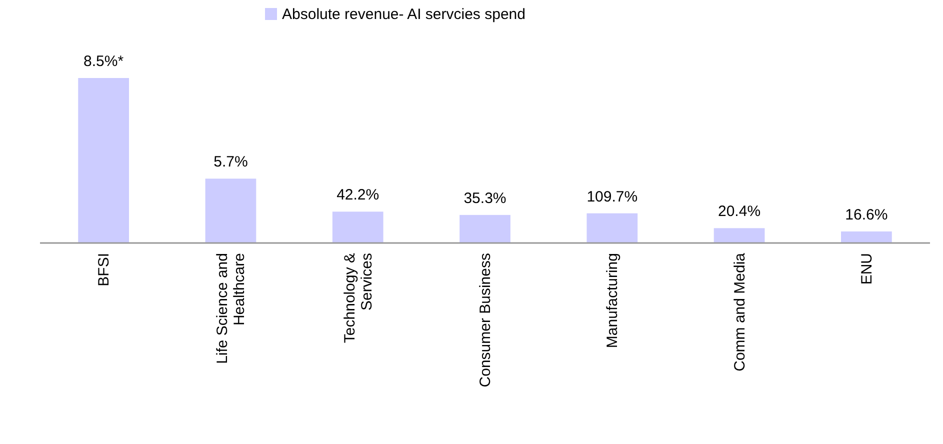 The image size is (943, 444). What do you see at coordinates (867, 269) in the screenshot?
I see `x-tick-label: ENU` at bounding box center [867, 269].